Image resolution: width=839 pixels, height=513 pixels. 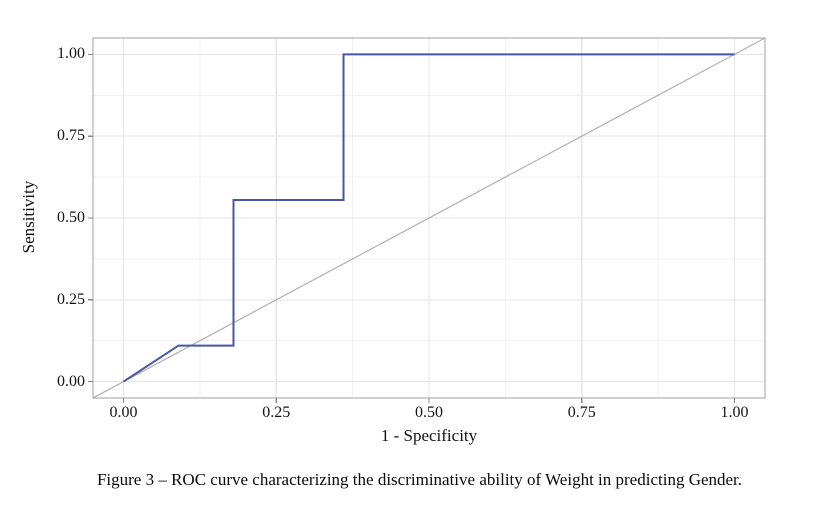 I want to click on x-tick-label: 1.00, so click(x=734, y=412).